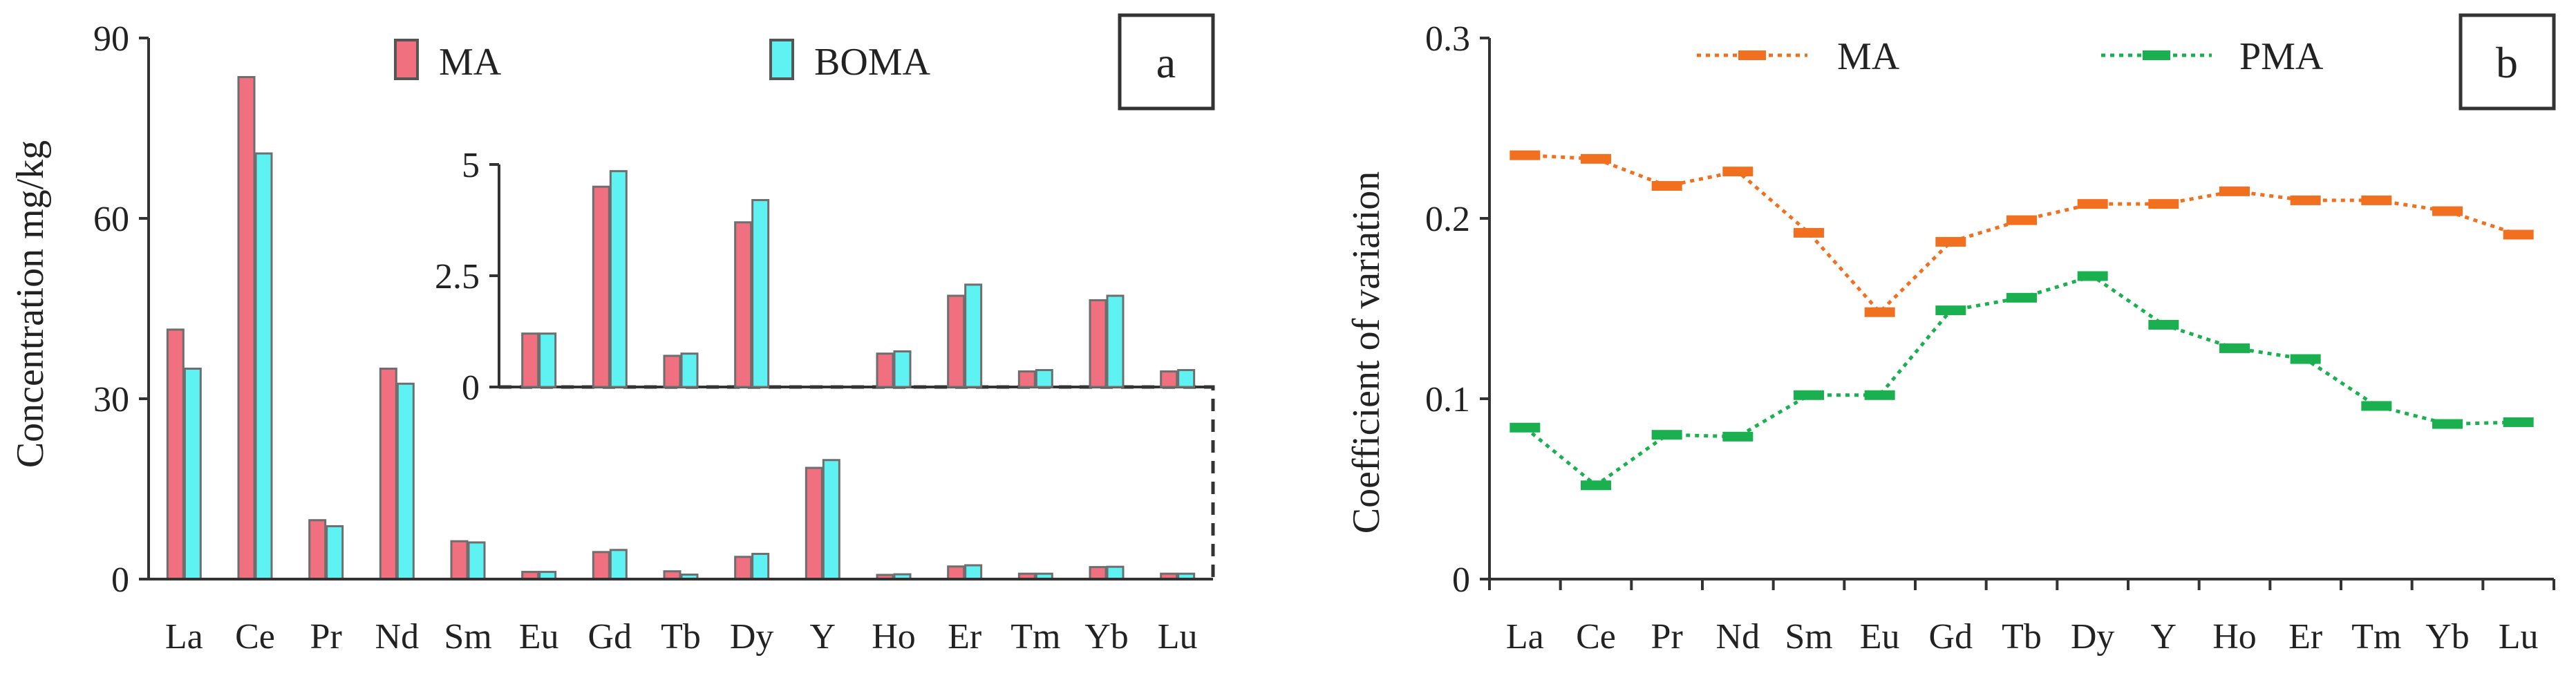 The width and height of the screenshot is (2576, 680). Describe the element at coordinates (2234, 191) in the screenshot. I see `point-ma-ho` at that location.